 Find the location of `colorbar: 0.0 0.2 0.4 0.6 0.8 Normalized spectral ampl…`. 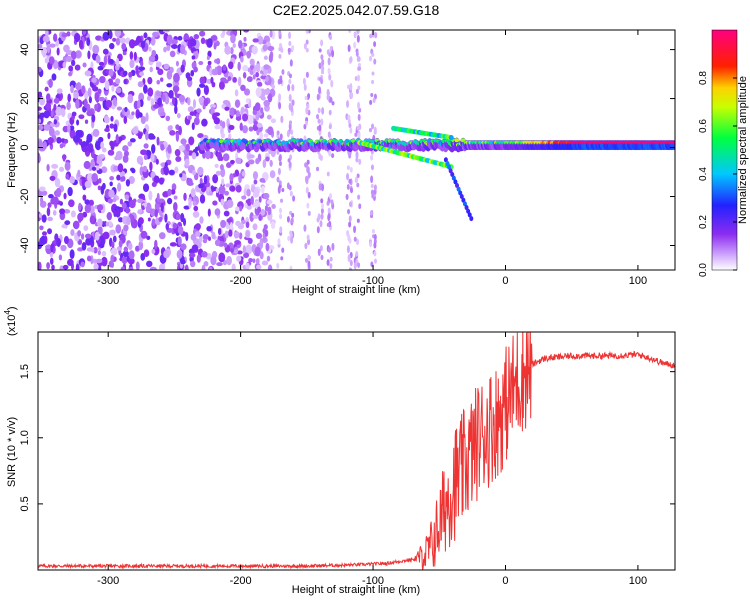

colorbar: 0.0 0.2 0.4 0.6 0.8 Normalized spectral ampl… is located at coordinates (723, 153).